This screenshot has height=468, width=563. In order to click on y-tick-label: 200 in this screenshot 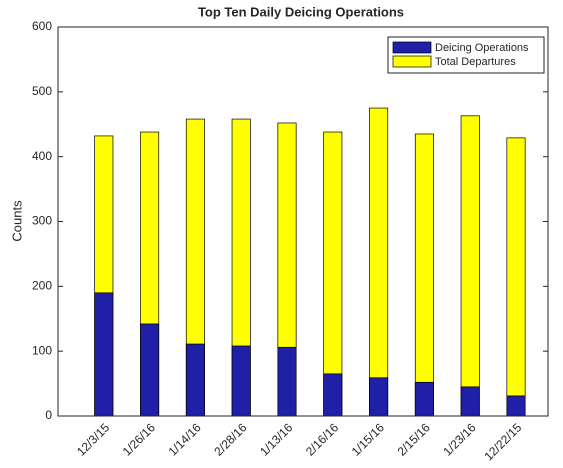, I will do `click(42, 286)`.